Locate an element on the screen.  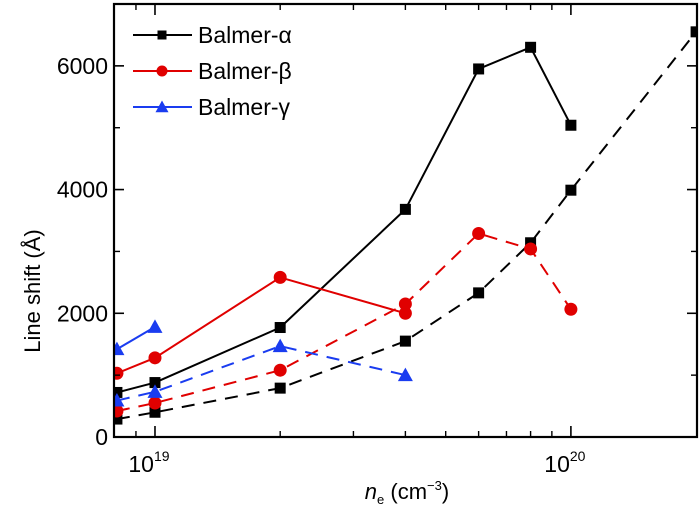
x-axis-title: ne (cm−3) is located at coordinates (407, 492).